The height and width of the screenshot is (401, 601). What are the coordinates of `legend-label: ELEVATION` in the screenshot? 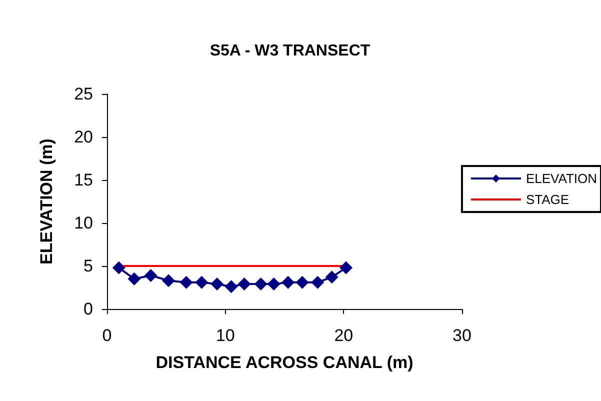 It's located at (562, 178).